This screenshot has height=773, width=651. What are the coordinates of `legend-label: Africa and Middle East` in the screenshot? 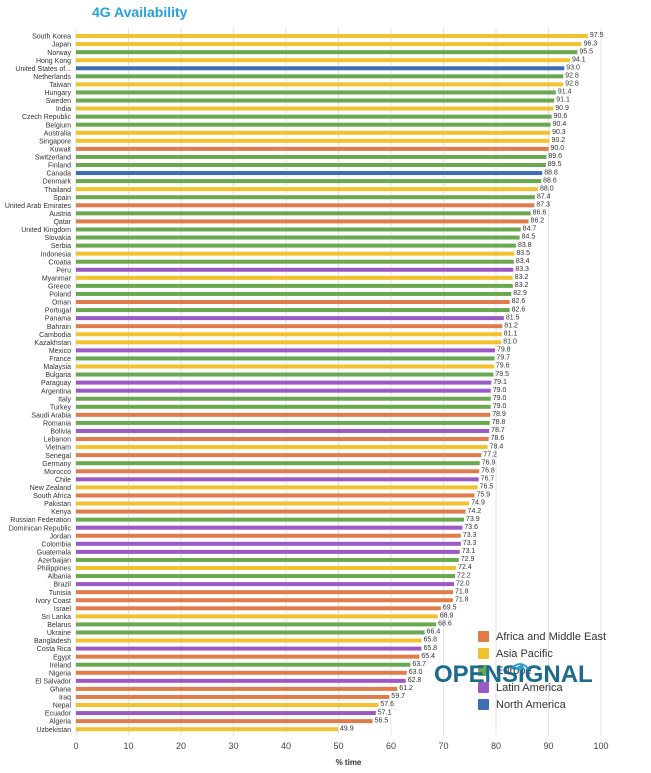 It's located at (551, 636).